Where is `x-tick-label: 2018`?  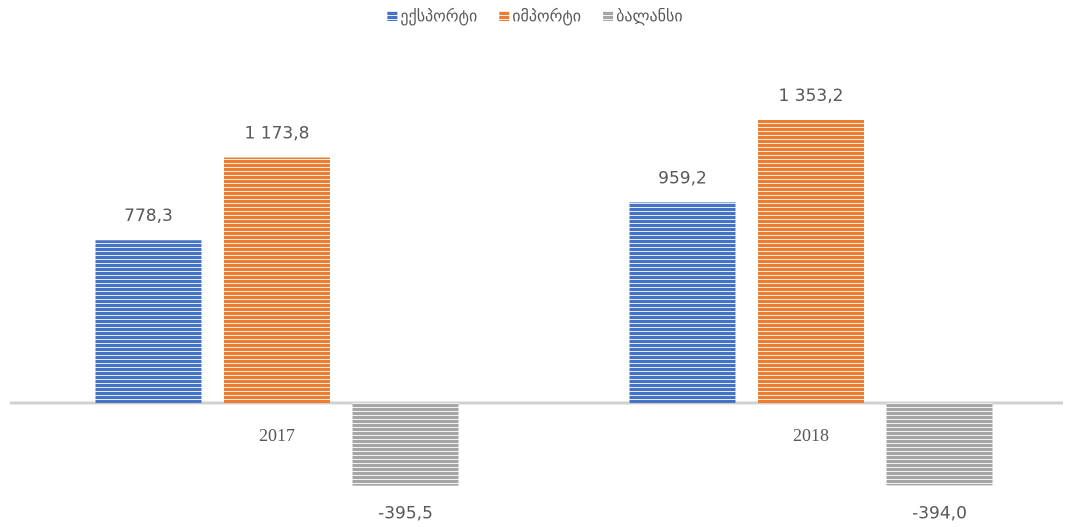 x-tick-label: 2018 is located at coordinates (811, 435).